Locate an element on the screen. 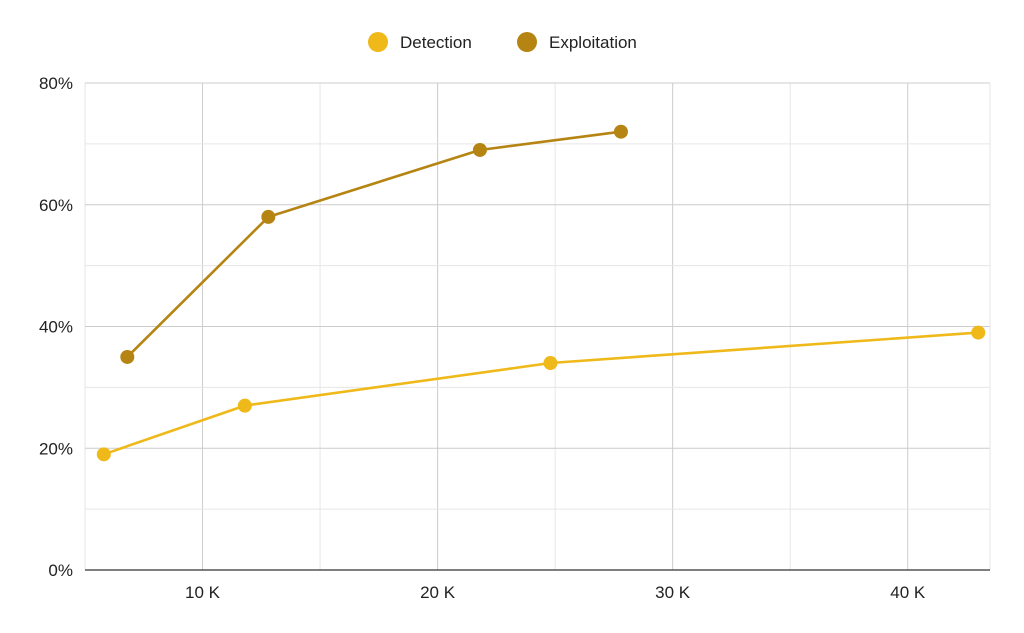 The width and height of the screenshot is (1024, 633). x-tick-label: 20 K is located at coordinates (438, 592).